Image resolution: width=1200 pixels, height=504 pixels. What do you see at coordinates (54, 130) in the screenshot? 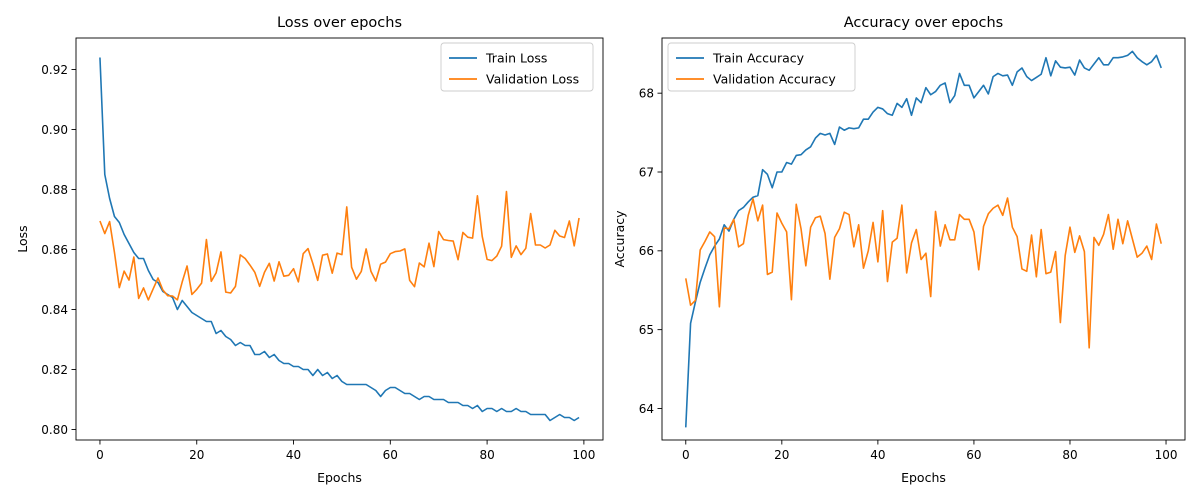
I see `y-tick-label: 0.90` at bounding box center [54, 130].